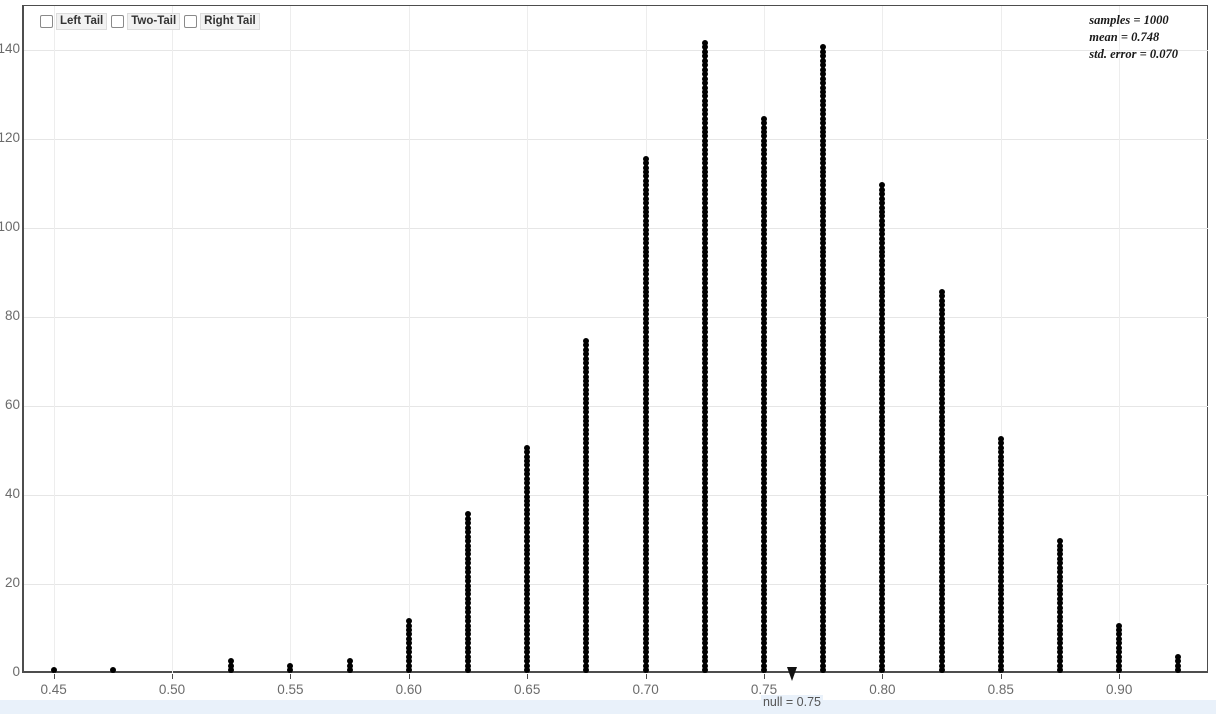 The image size is (1216, 714). What do you see at coordinates (616, 229) in the screenshot?
I see `y-gridline` at bounding box center [616, 229].